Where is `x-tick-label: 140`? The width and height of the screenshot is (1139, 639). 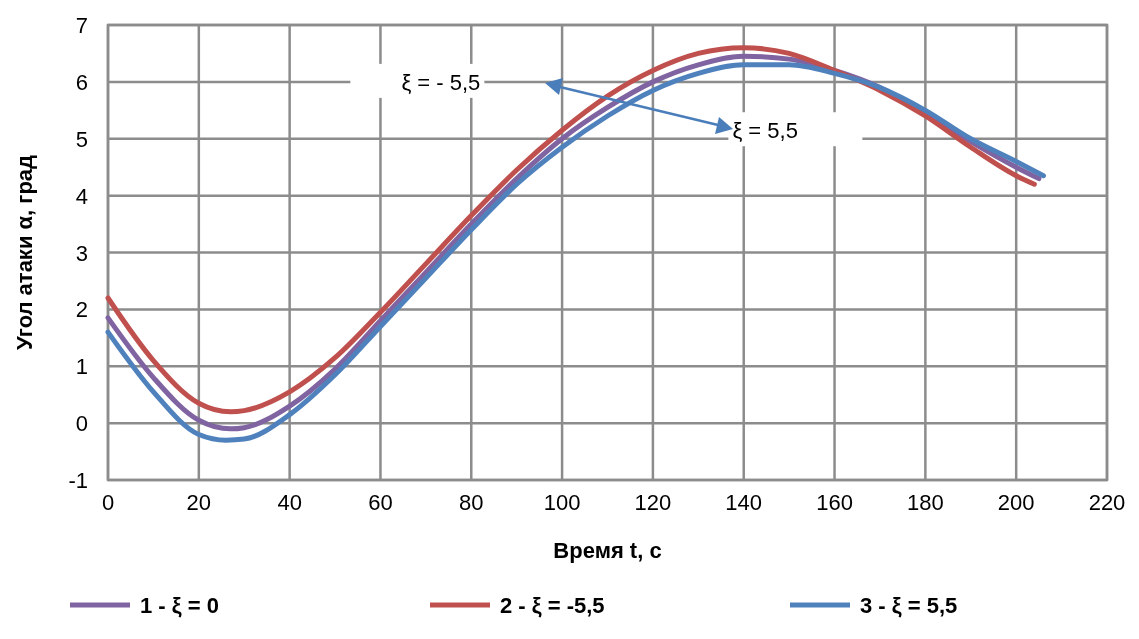 x-tick-label: 140 is located at coordinates (744, 502).